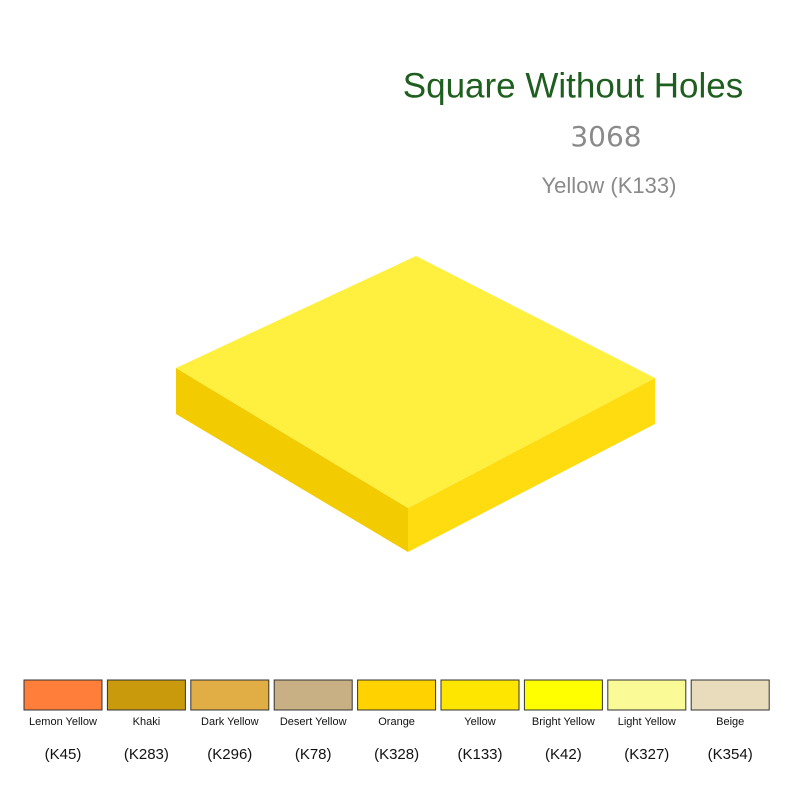 This screenshot has height=800, width=800. What do you see at coordinates (479, 722) in the screenshot?
I see `swatch-name: Yellow` at bounding box center [479, 722].